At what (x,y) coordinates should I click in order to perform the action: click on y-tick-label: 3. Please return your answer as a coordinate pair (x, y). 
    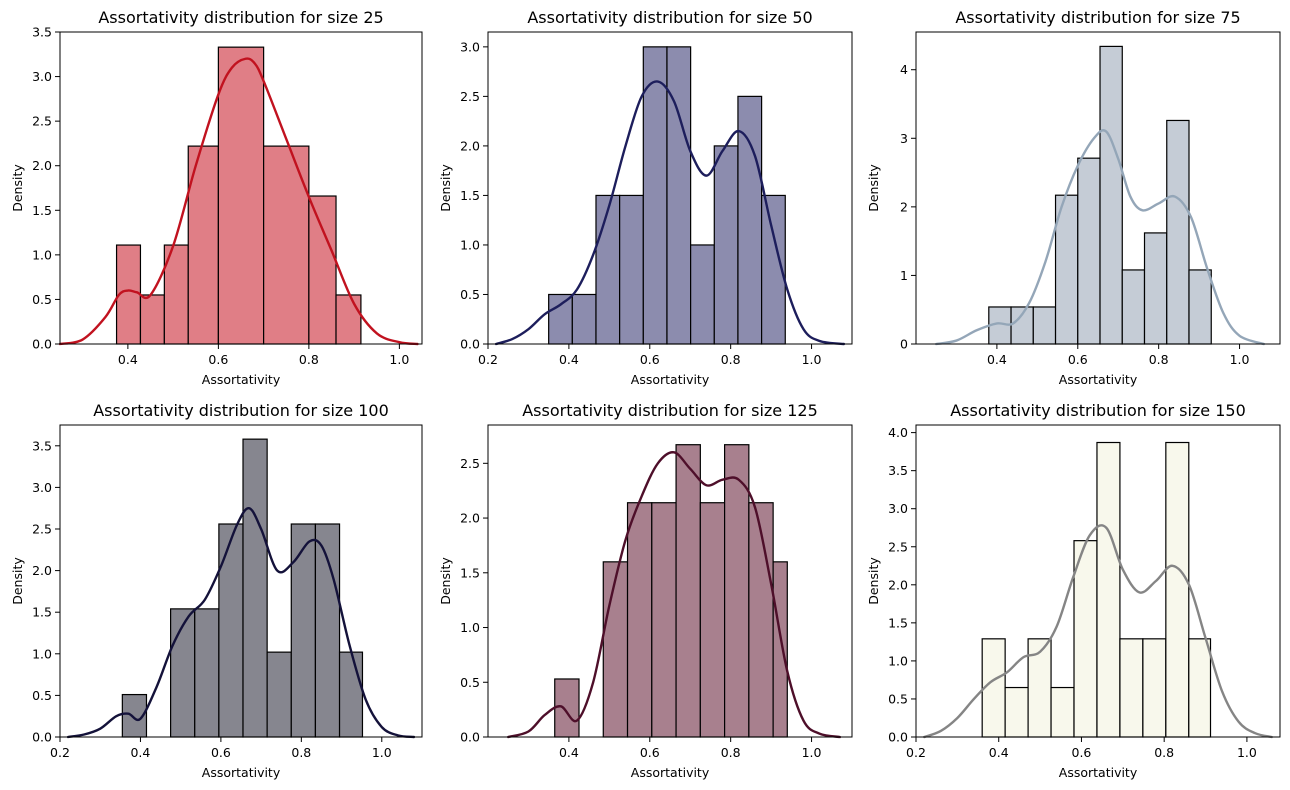
    Looking at the image, I should click on (904, 138).